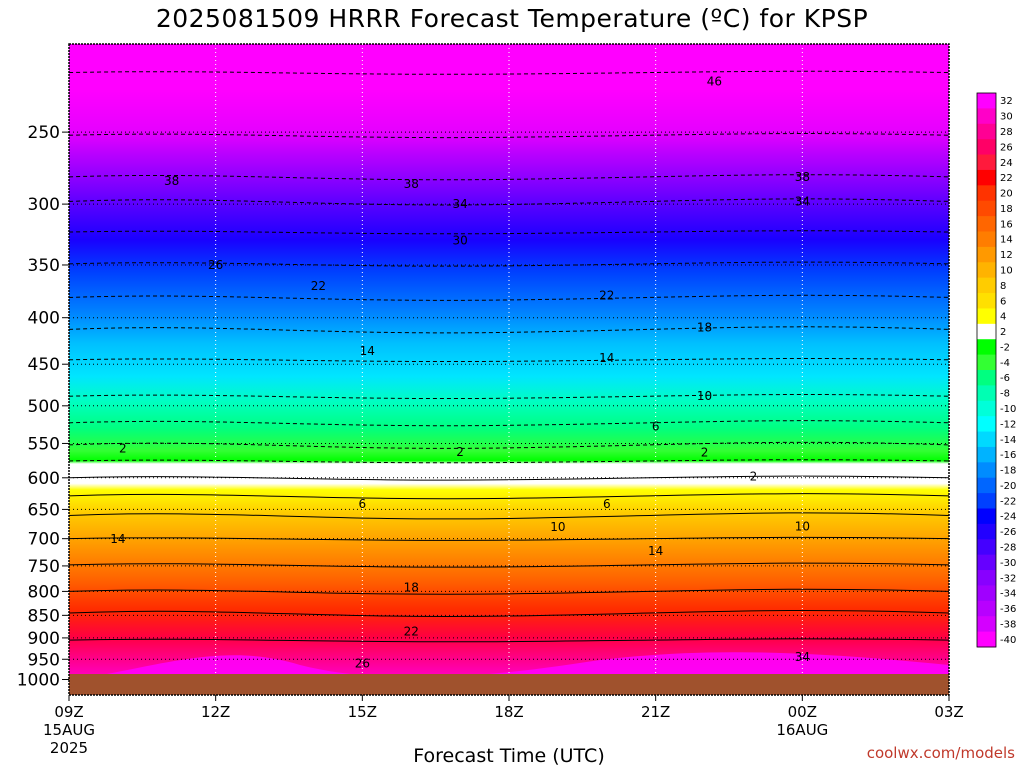 Image resolution: width=1024 pixels, height=768 pixels. I want to click on colorbar-label: -2, so click(1005, 347).